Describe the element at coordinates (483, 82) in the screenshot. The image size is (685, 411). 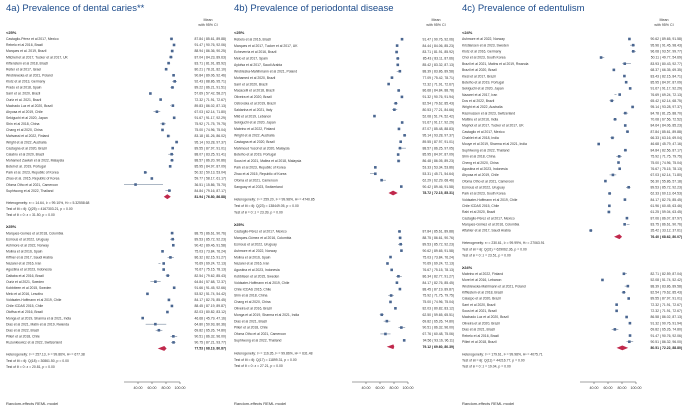
I see `study-label: Botelho et al 2019, Portugal` at that location.